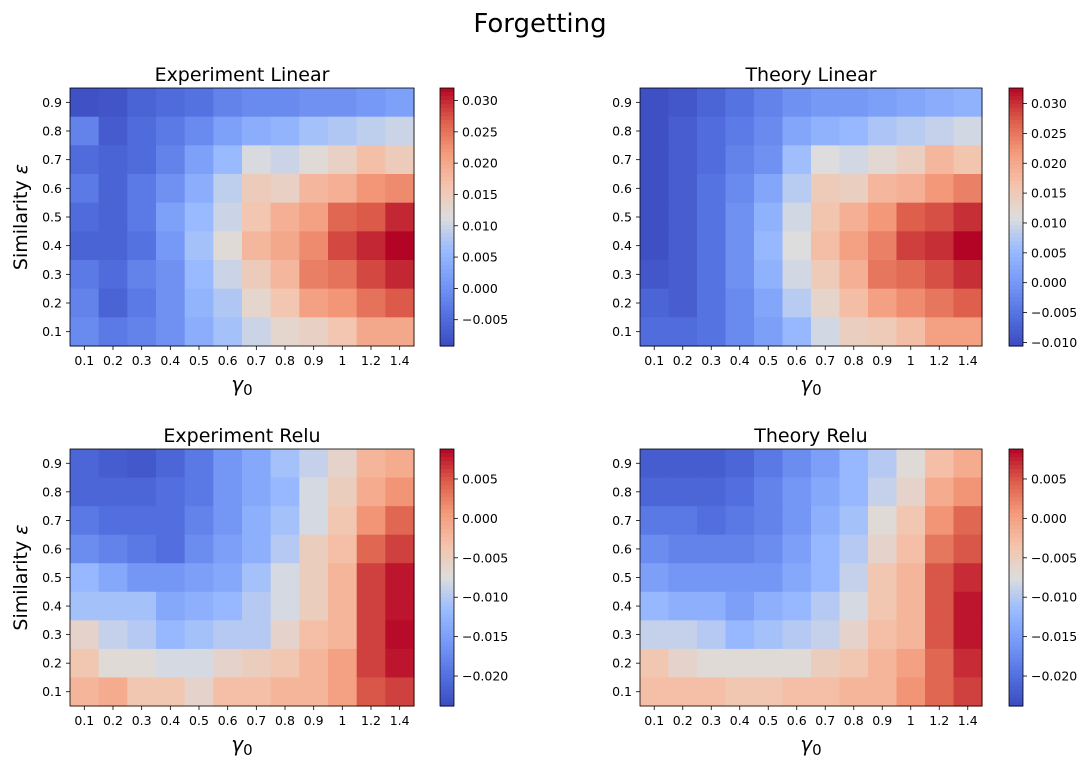 The height and width of the screenshot is (765, 1091). What do you see at coordinates (52, 131) in the screenshot?
I see `y-tick-label: 0.8` at bounding box center [52, 131].